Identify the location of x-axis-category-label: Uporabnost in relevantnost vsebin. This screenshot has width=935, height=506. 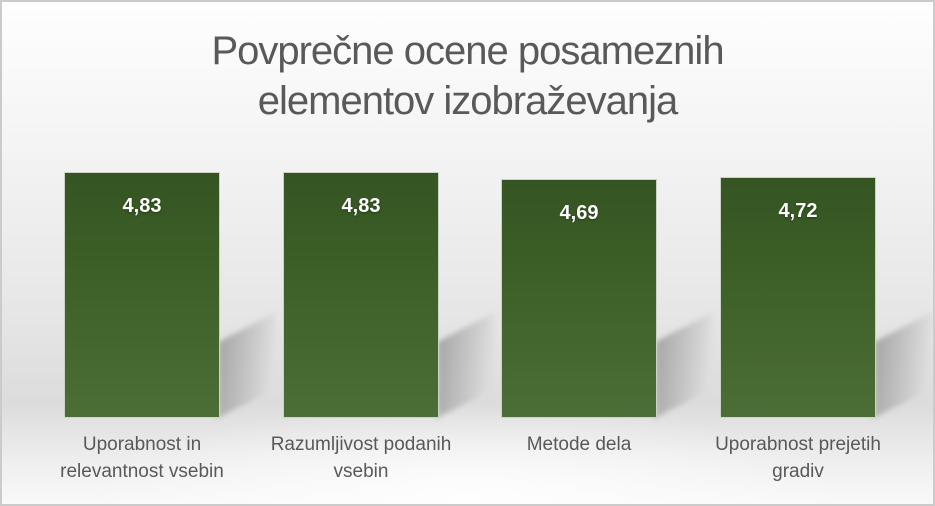
(142, 458).